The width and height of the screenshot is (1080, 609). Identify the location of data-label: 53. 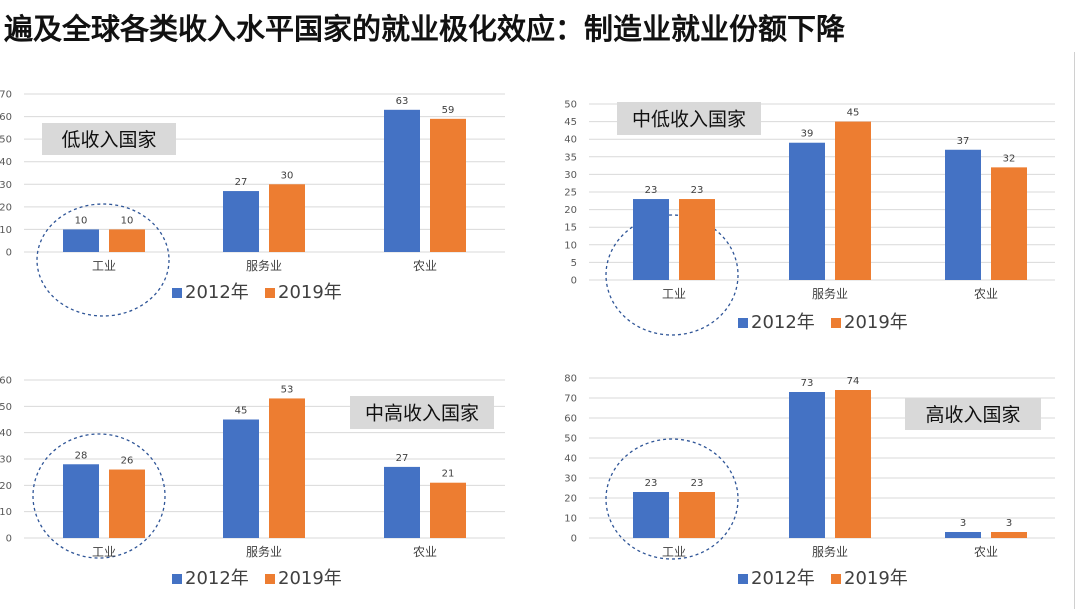
(287, 389).